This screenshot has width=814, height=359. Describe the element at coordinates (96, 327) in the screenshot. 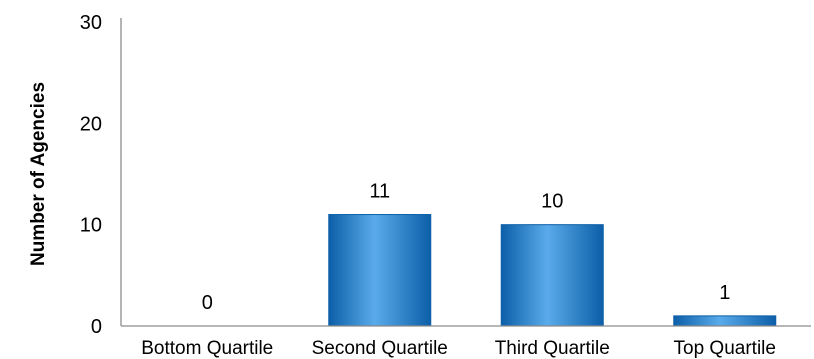

I see `y-tick-label: 0` at that location.